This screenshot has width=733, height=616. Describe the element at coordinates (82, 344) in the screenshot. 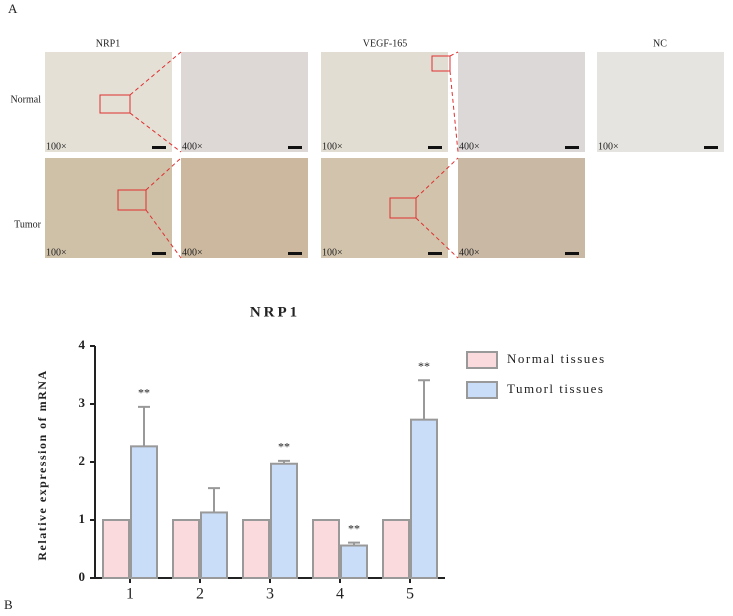

I see `y-tick-label: 4` at that location.